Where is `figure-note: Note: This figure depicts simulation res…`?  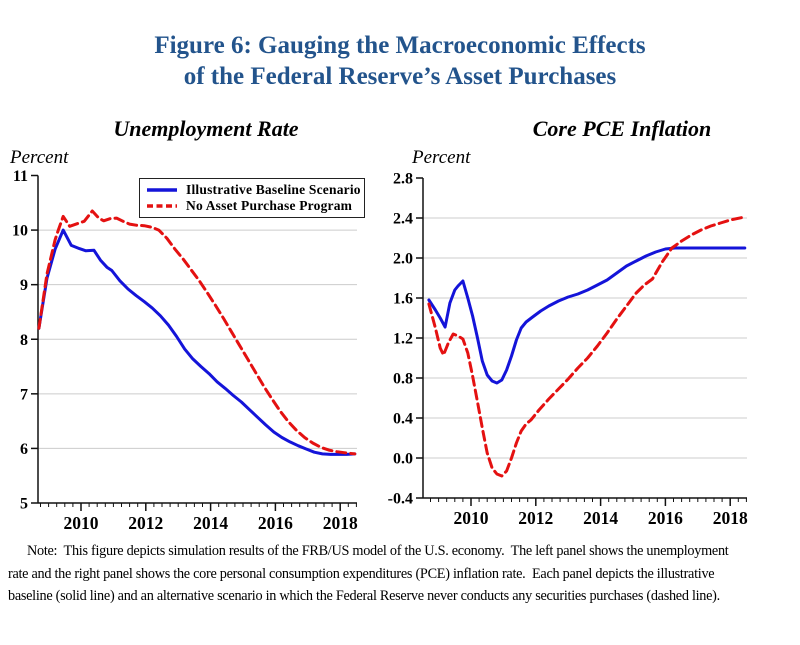 figure-note: Note: This figure depicts simulation res… is located at coordinates (404, 574).